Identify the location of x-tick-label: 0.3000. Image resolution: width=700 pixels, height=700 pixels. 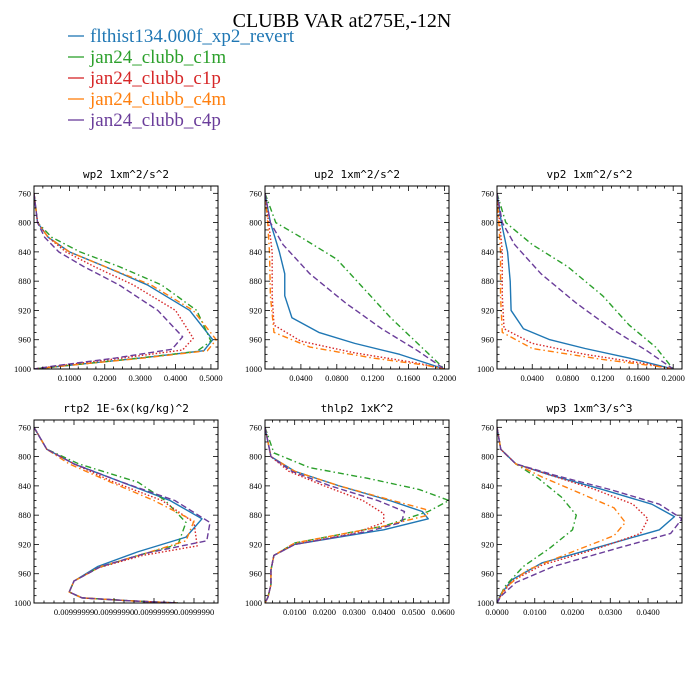
(139, 378).